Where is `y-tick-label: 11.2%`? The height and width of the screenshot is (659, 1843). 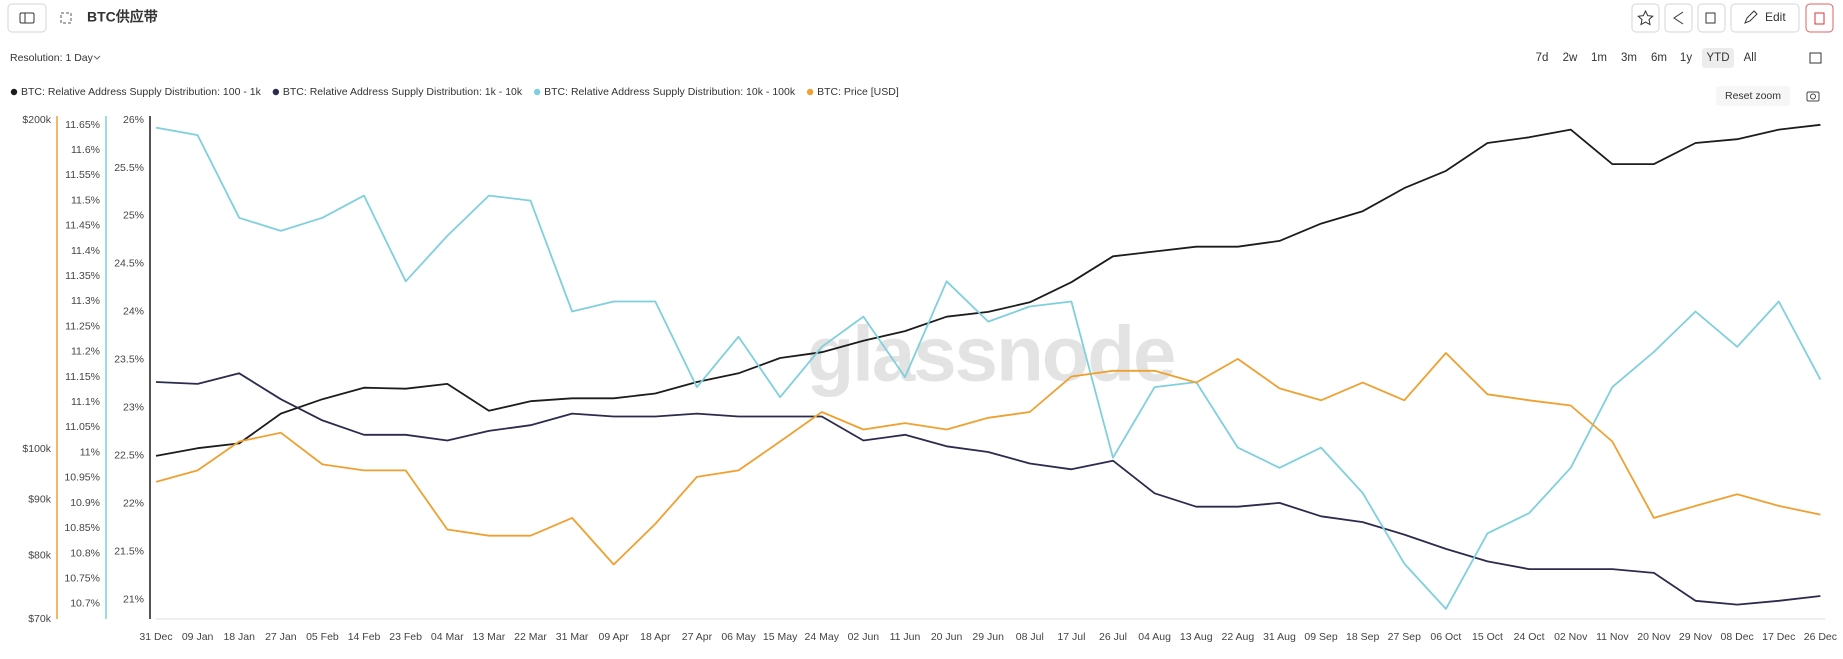
y-tick-label: 11.2% is located at coordinates (85, 352).